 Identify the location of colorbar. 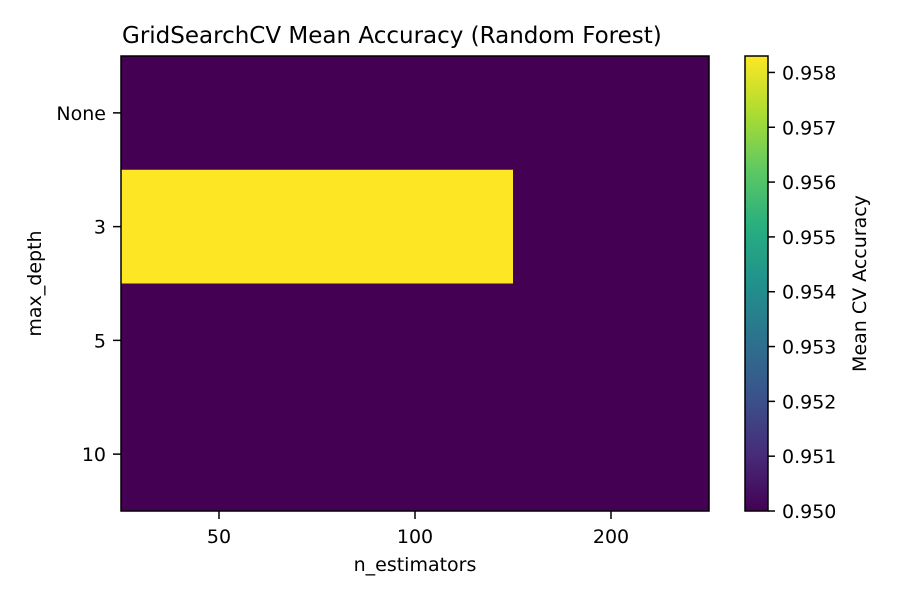
(756, 283).